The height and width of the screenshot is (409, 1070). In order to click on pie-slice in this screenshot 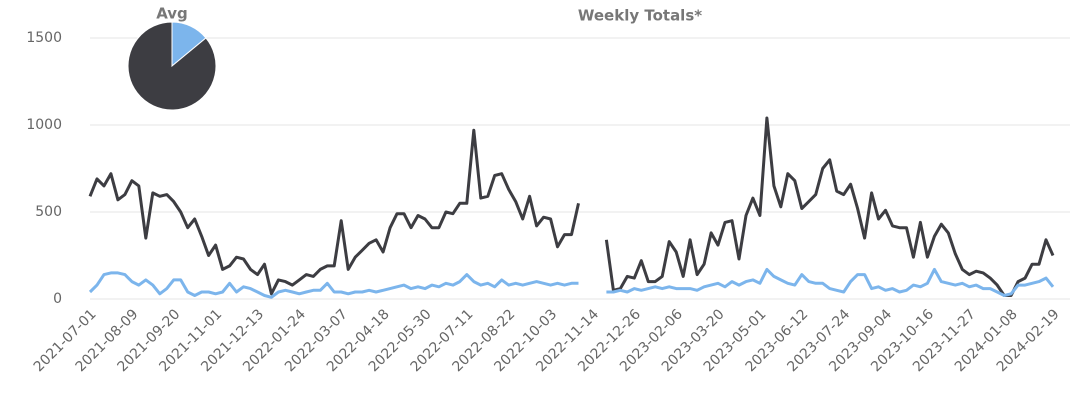, I will do `click(172, 66)`.